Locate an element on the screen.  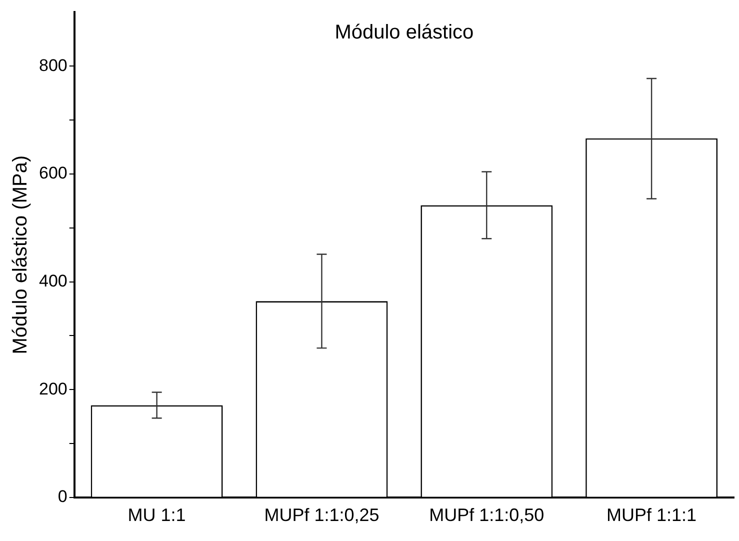
x-tick-label: MUPf 1:1:0,25 is located at coordinates (322, 515).